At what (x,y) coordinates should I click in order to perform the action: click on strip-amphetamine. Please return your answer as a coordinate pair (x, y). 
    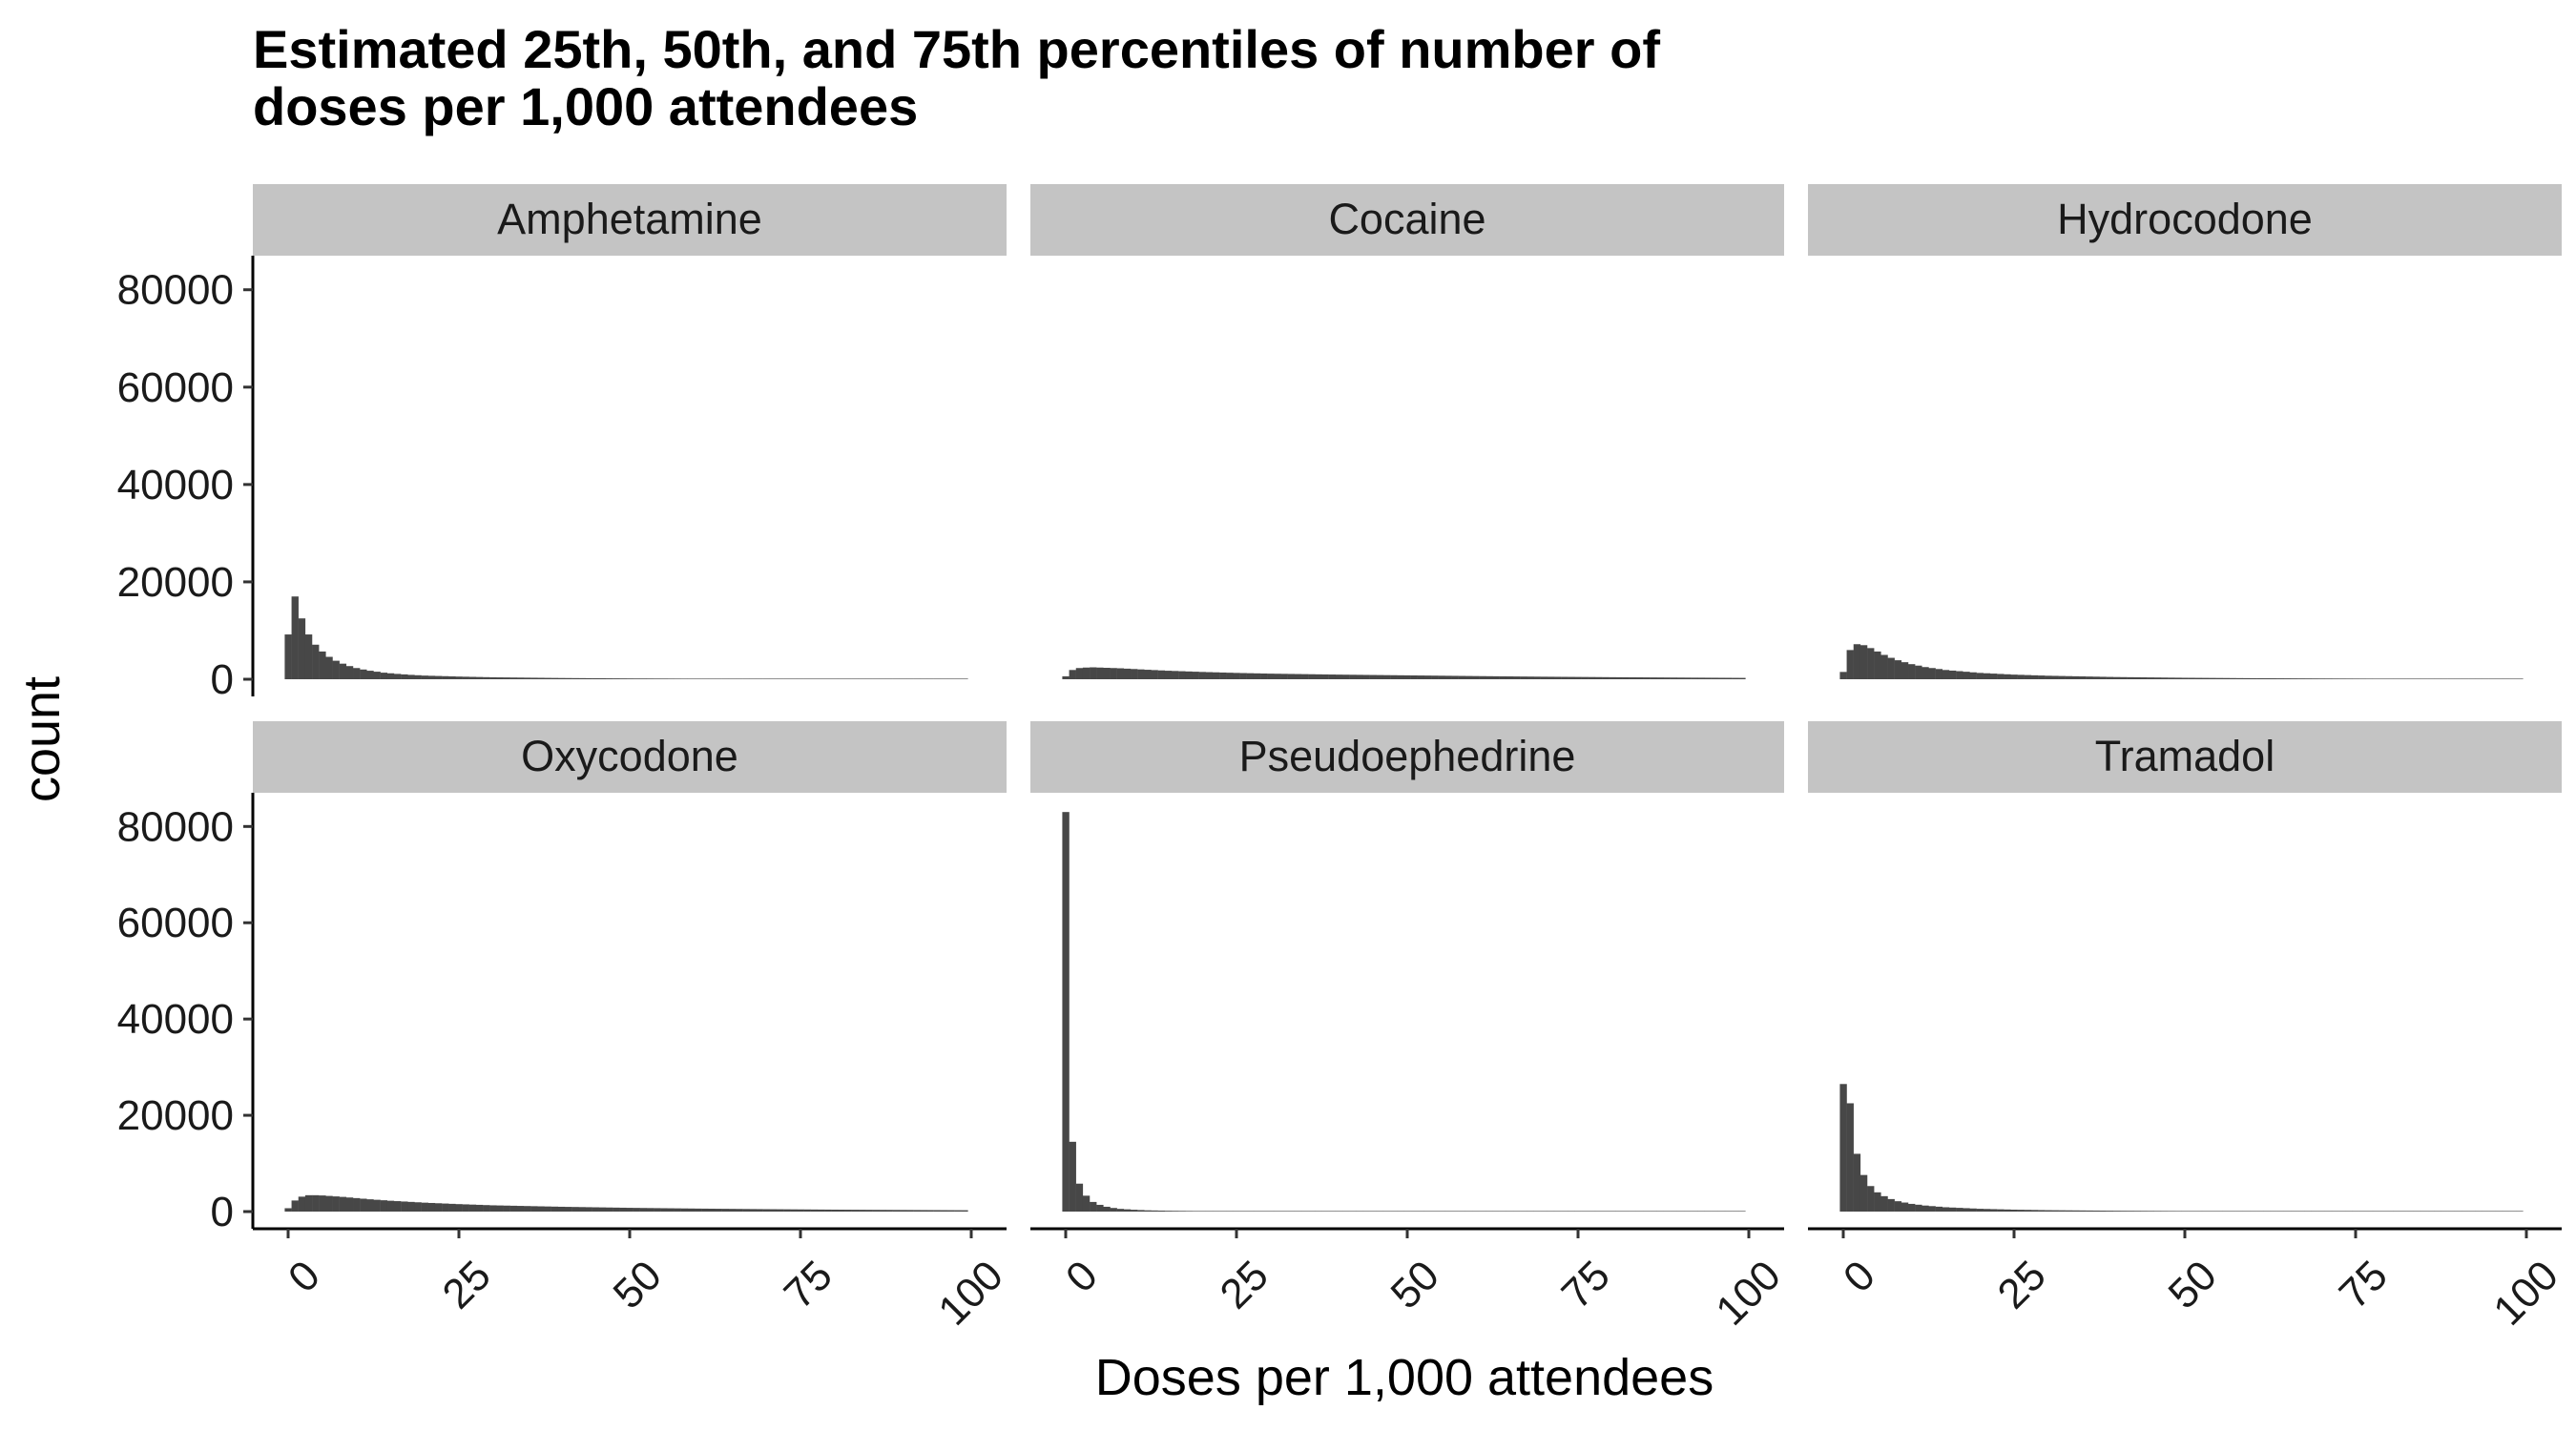
    Looking at the image, I should click on (630, 220).